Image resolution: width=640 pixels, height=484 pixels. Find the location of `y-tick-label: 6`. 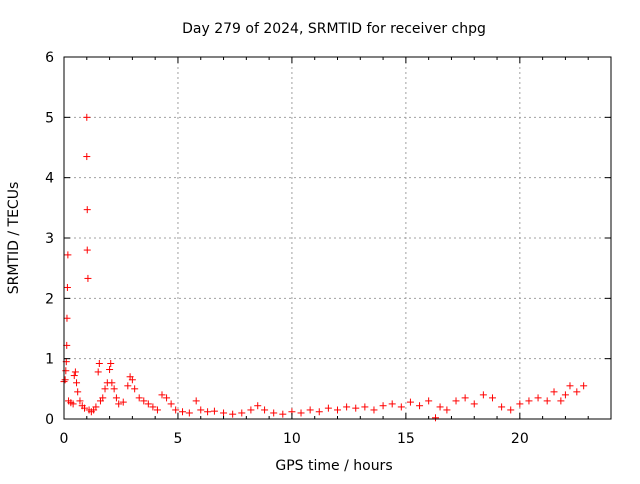

y-tick-label: 6 is located at coordinates (49, 58).